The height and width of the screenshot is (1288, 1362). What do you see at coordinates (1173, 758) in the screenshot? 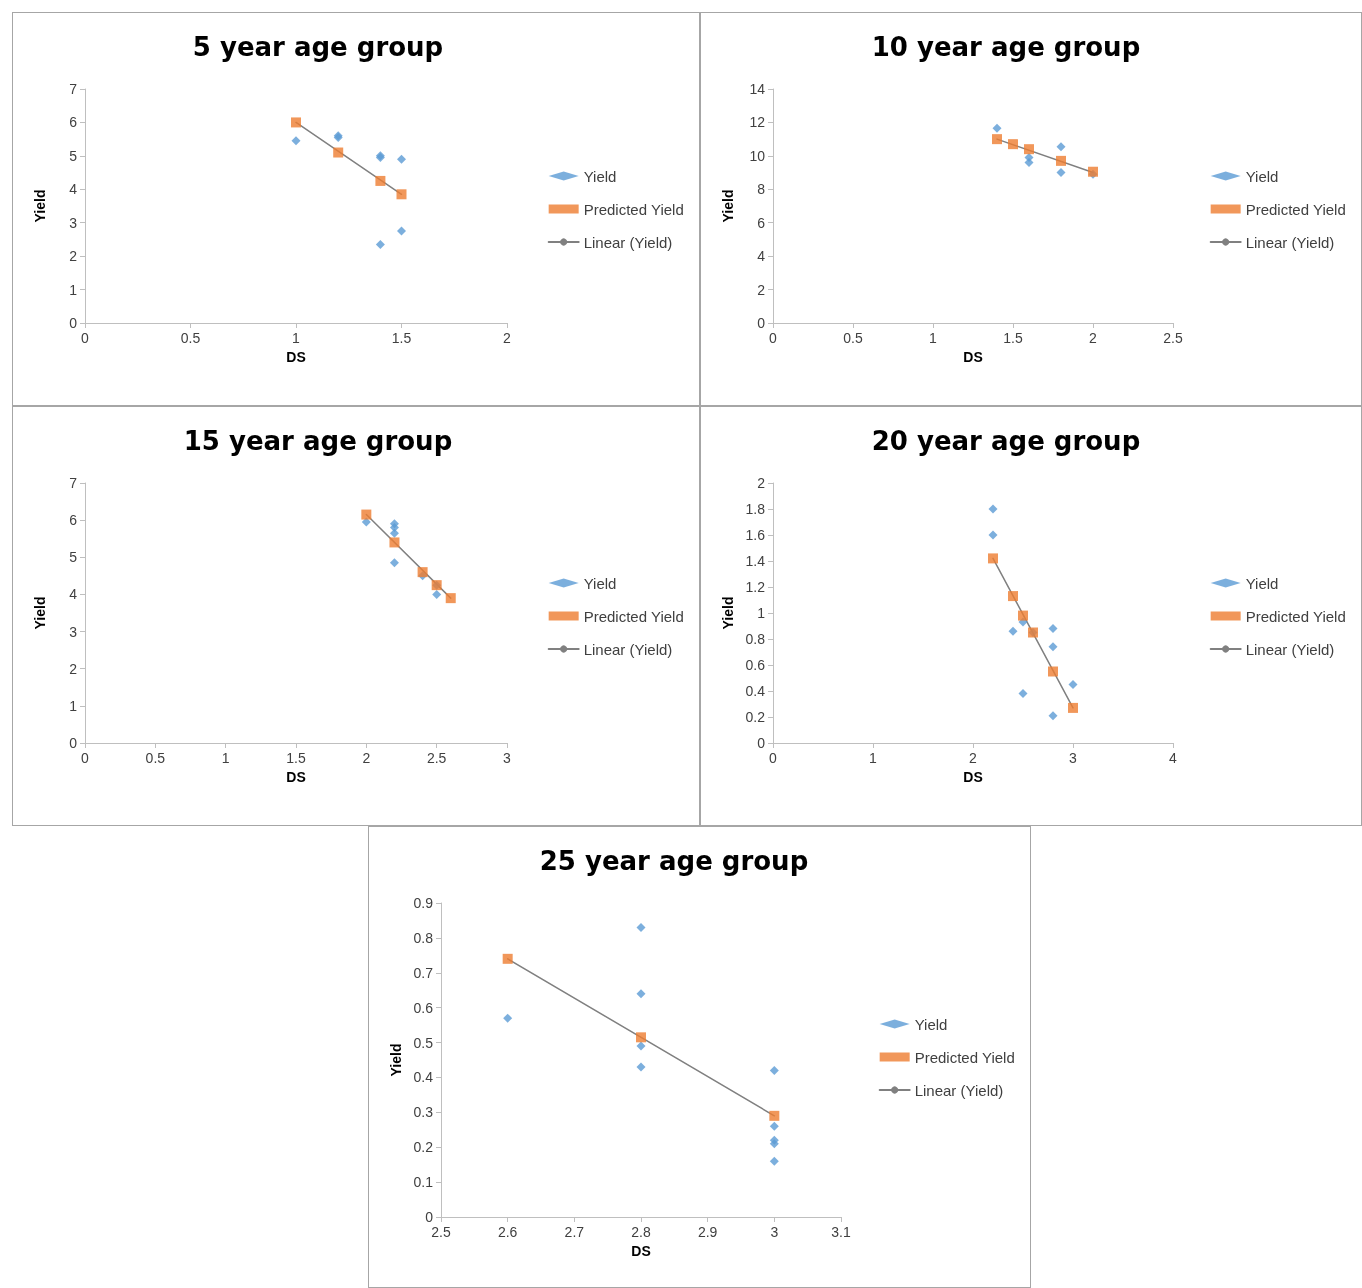
I see `x-tick-label: 4` at bounding box center [1173, 758].